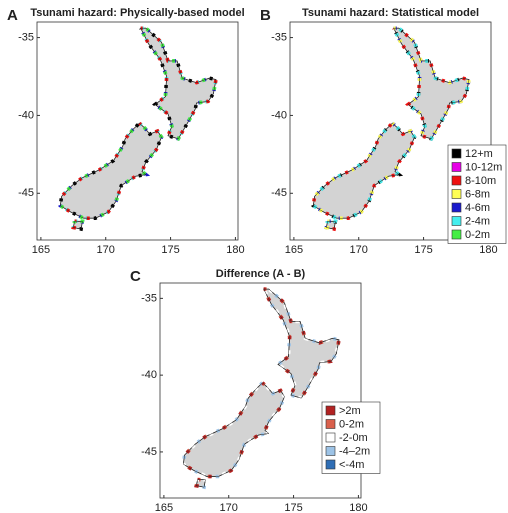  What do you see at coordinates (137, 13) in the screenshot?
I see `panel-title: Tsunami hazard: Physically-based model` at bounding box center [137, 13].